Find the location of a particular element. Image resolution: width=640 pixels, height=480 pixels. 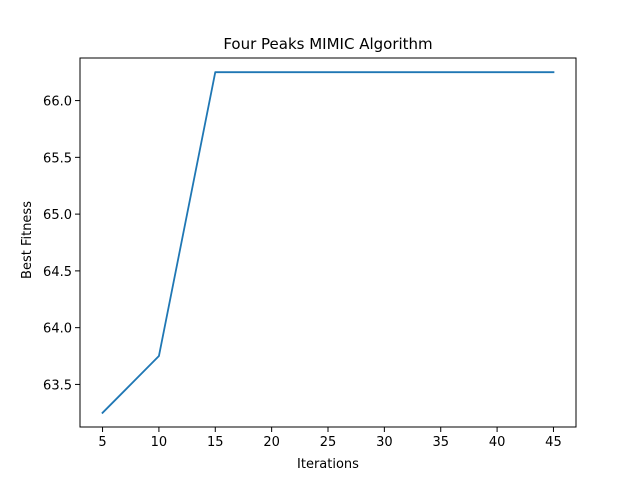

x-tick-label: 35 is located at coordinates (440, 442).